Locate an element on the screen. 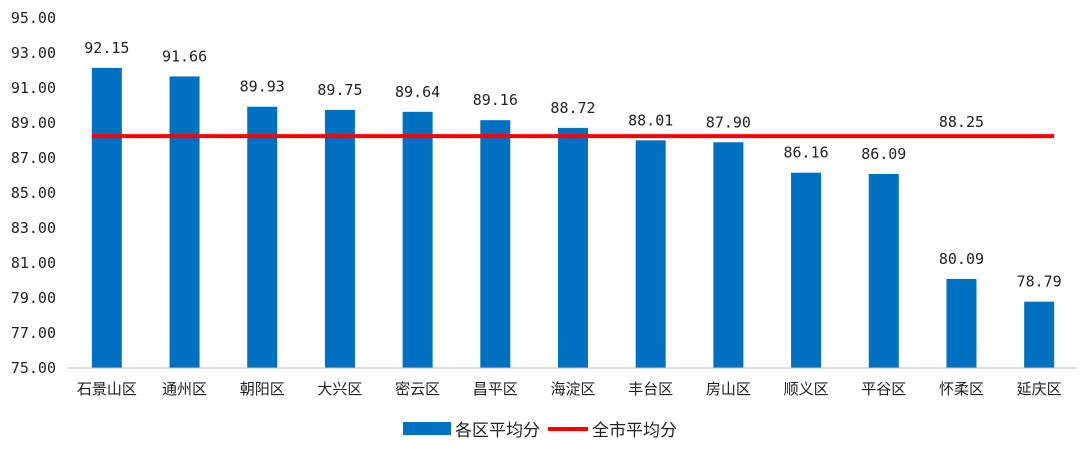  x-axis: 石景山区 通州区 朝阳区 大兴区 密云区 昌平区 海淀区 丰台区 房山区 顺义区 平谷区 怀柔区 延庆区 is located at coordinates (569, 389).